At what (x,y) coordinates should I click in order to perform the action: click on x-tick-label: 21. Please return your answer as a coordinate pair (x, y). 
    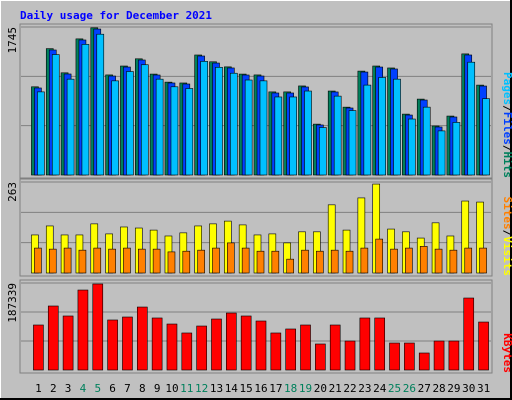
    Looking at the image, I should click on (335, 388).